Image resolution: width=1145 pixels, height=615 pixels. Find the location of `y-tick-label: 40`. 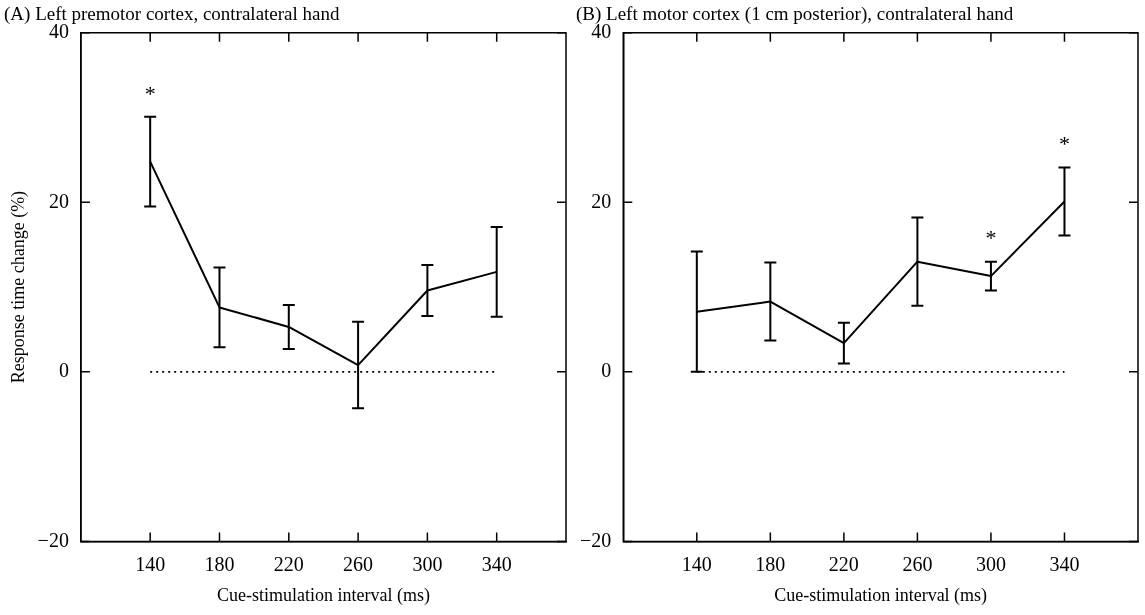

y-tick-label: 40 is located at coordinates (58, 31).